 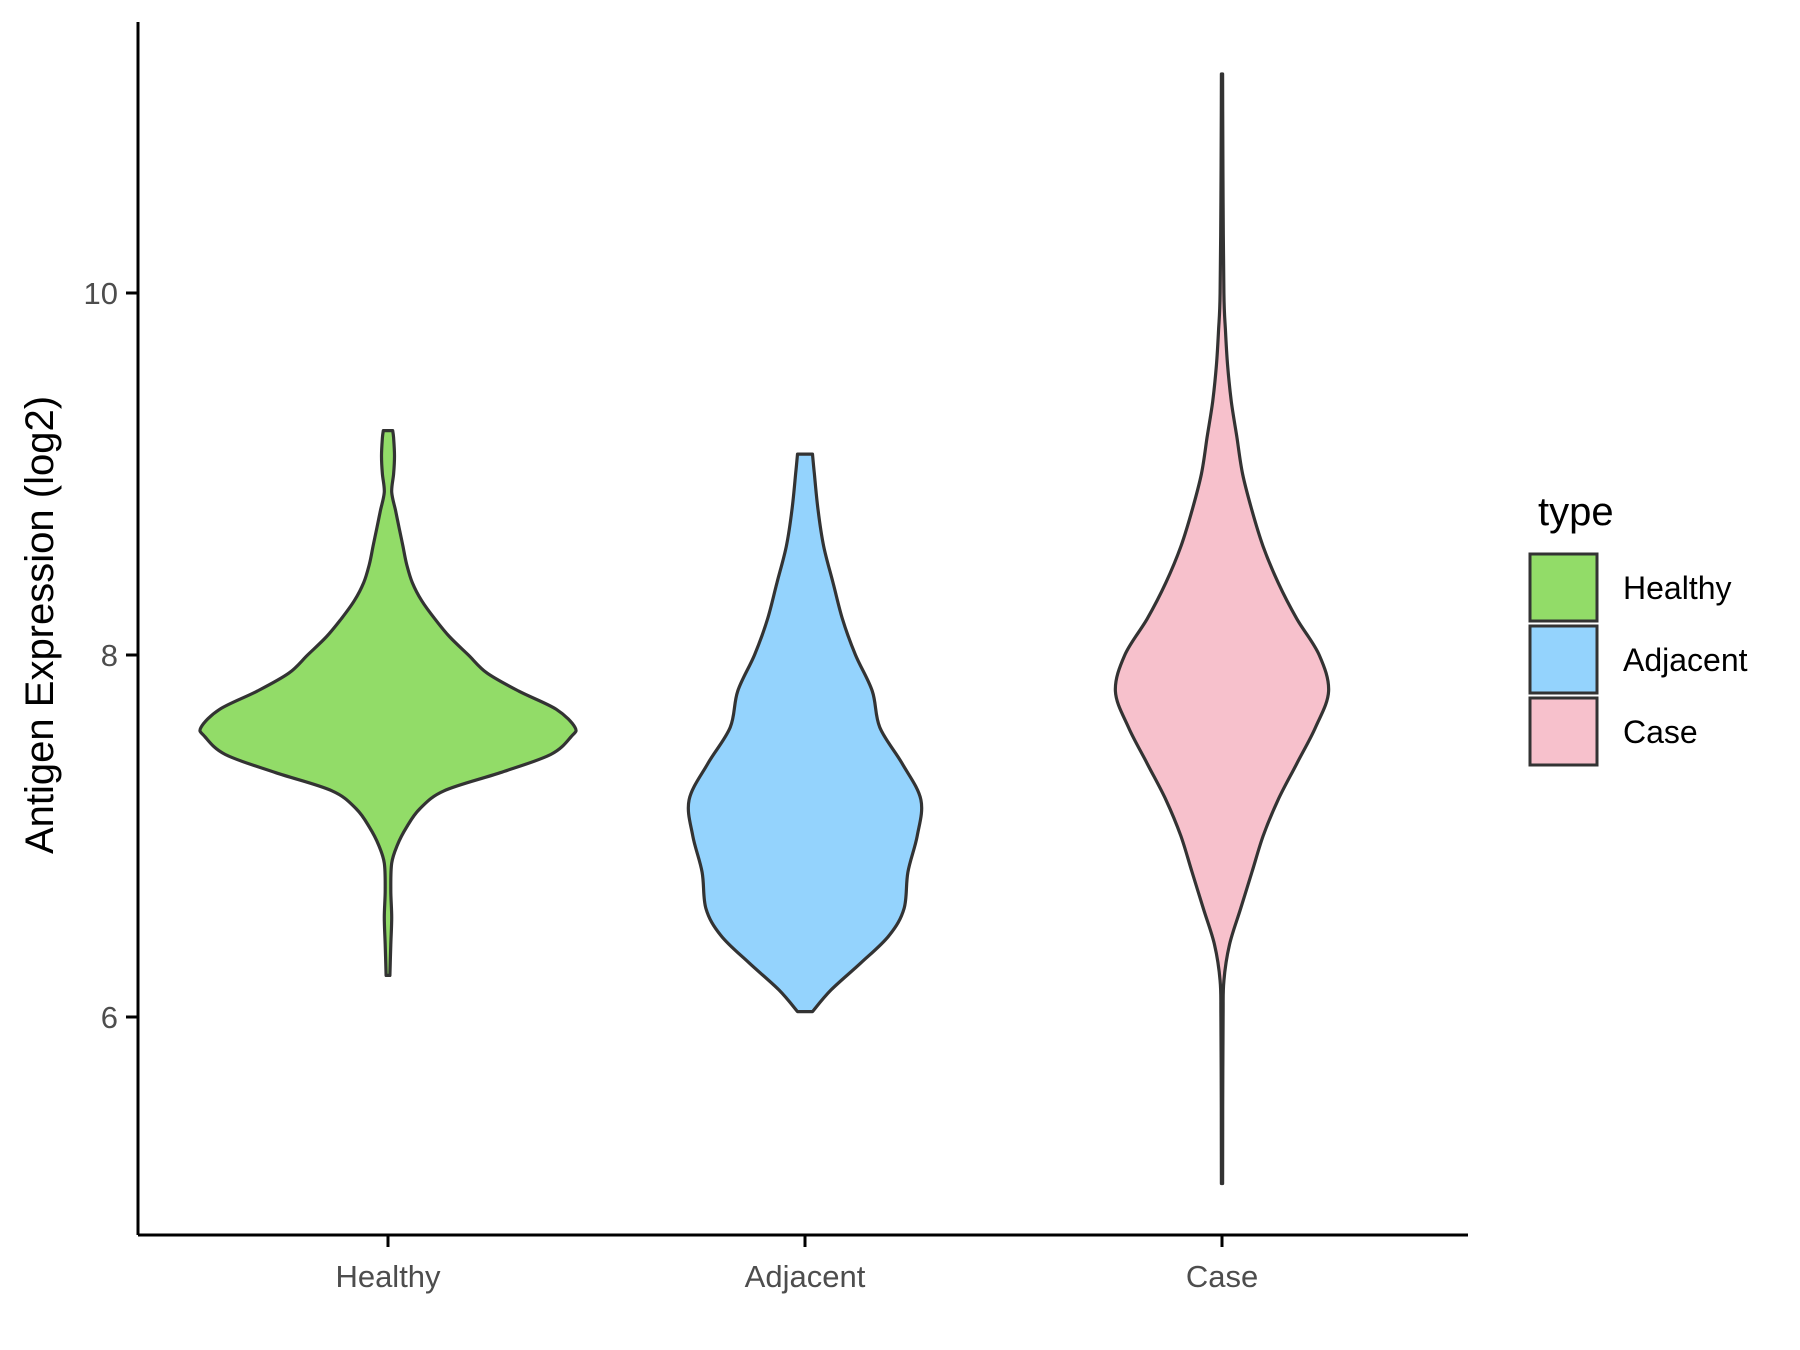 I want to click on legend-swatch-healthy, so click(x=1563, y=587).